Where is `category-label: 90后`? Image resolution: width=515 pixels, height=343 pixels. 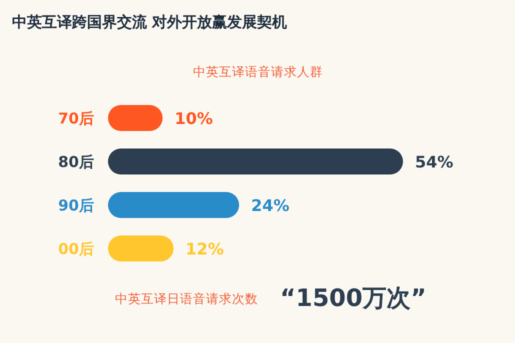
category-label: 90后 is located at coordinates (76, 205).